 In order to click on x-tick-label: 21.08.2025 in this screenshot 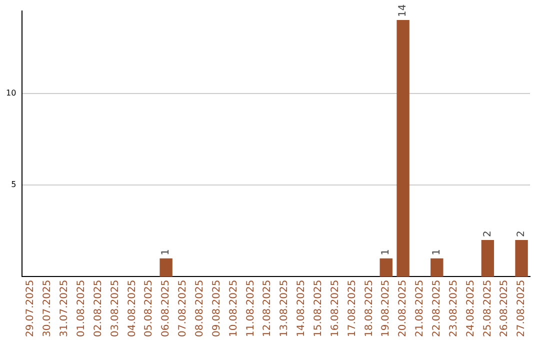, I will do `click(420, 309)`.